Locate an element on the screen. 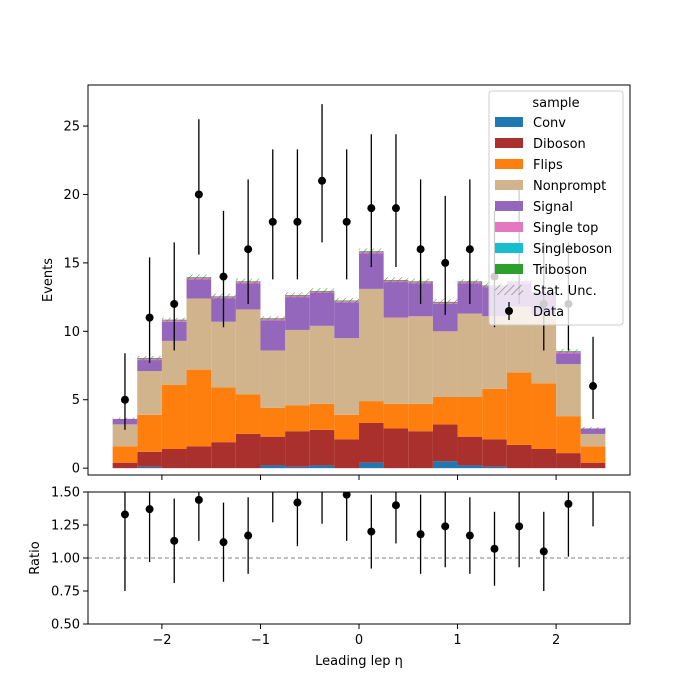 The width and height of the screenshot is (700, 700). legend-entry-single-top: Single top is located at coordinates (546, 228).